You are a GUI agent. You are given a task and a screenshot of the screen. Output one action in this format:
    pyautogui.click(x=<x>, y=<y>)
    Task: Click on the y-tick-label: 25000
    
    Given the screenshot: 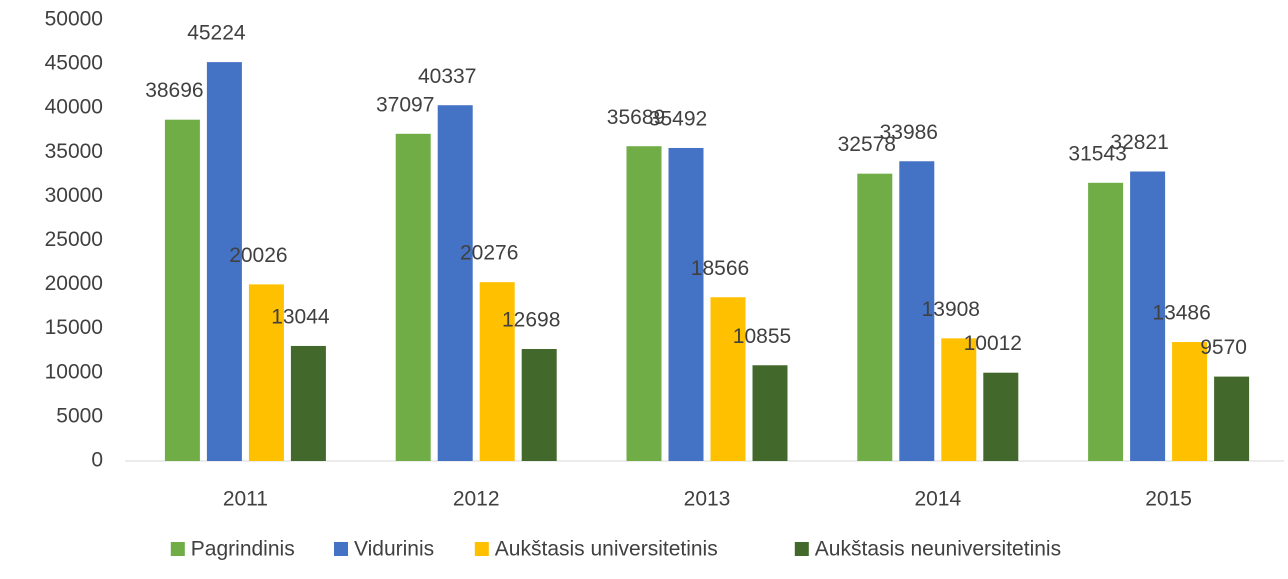 What is the action you would take?
    pyautogui.click(x=74, y=239)
    